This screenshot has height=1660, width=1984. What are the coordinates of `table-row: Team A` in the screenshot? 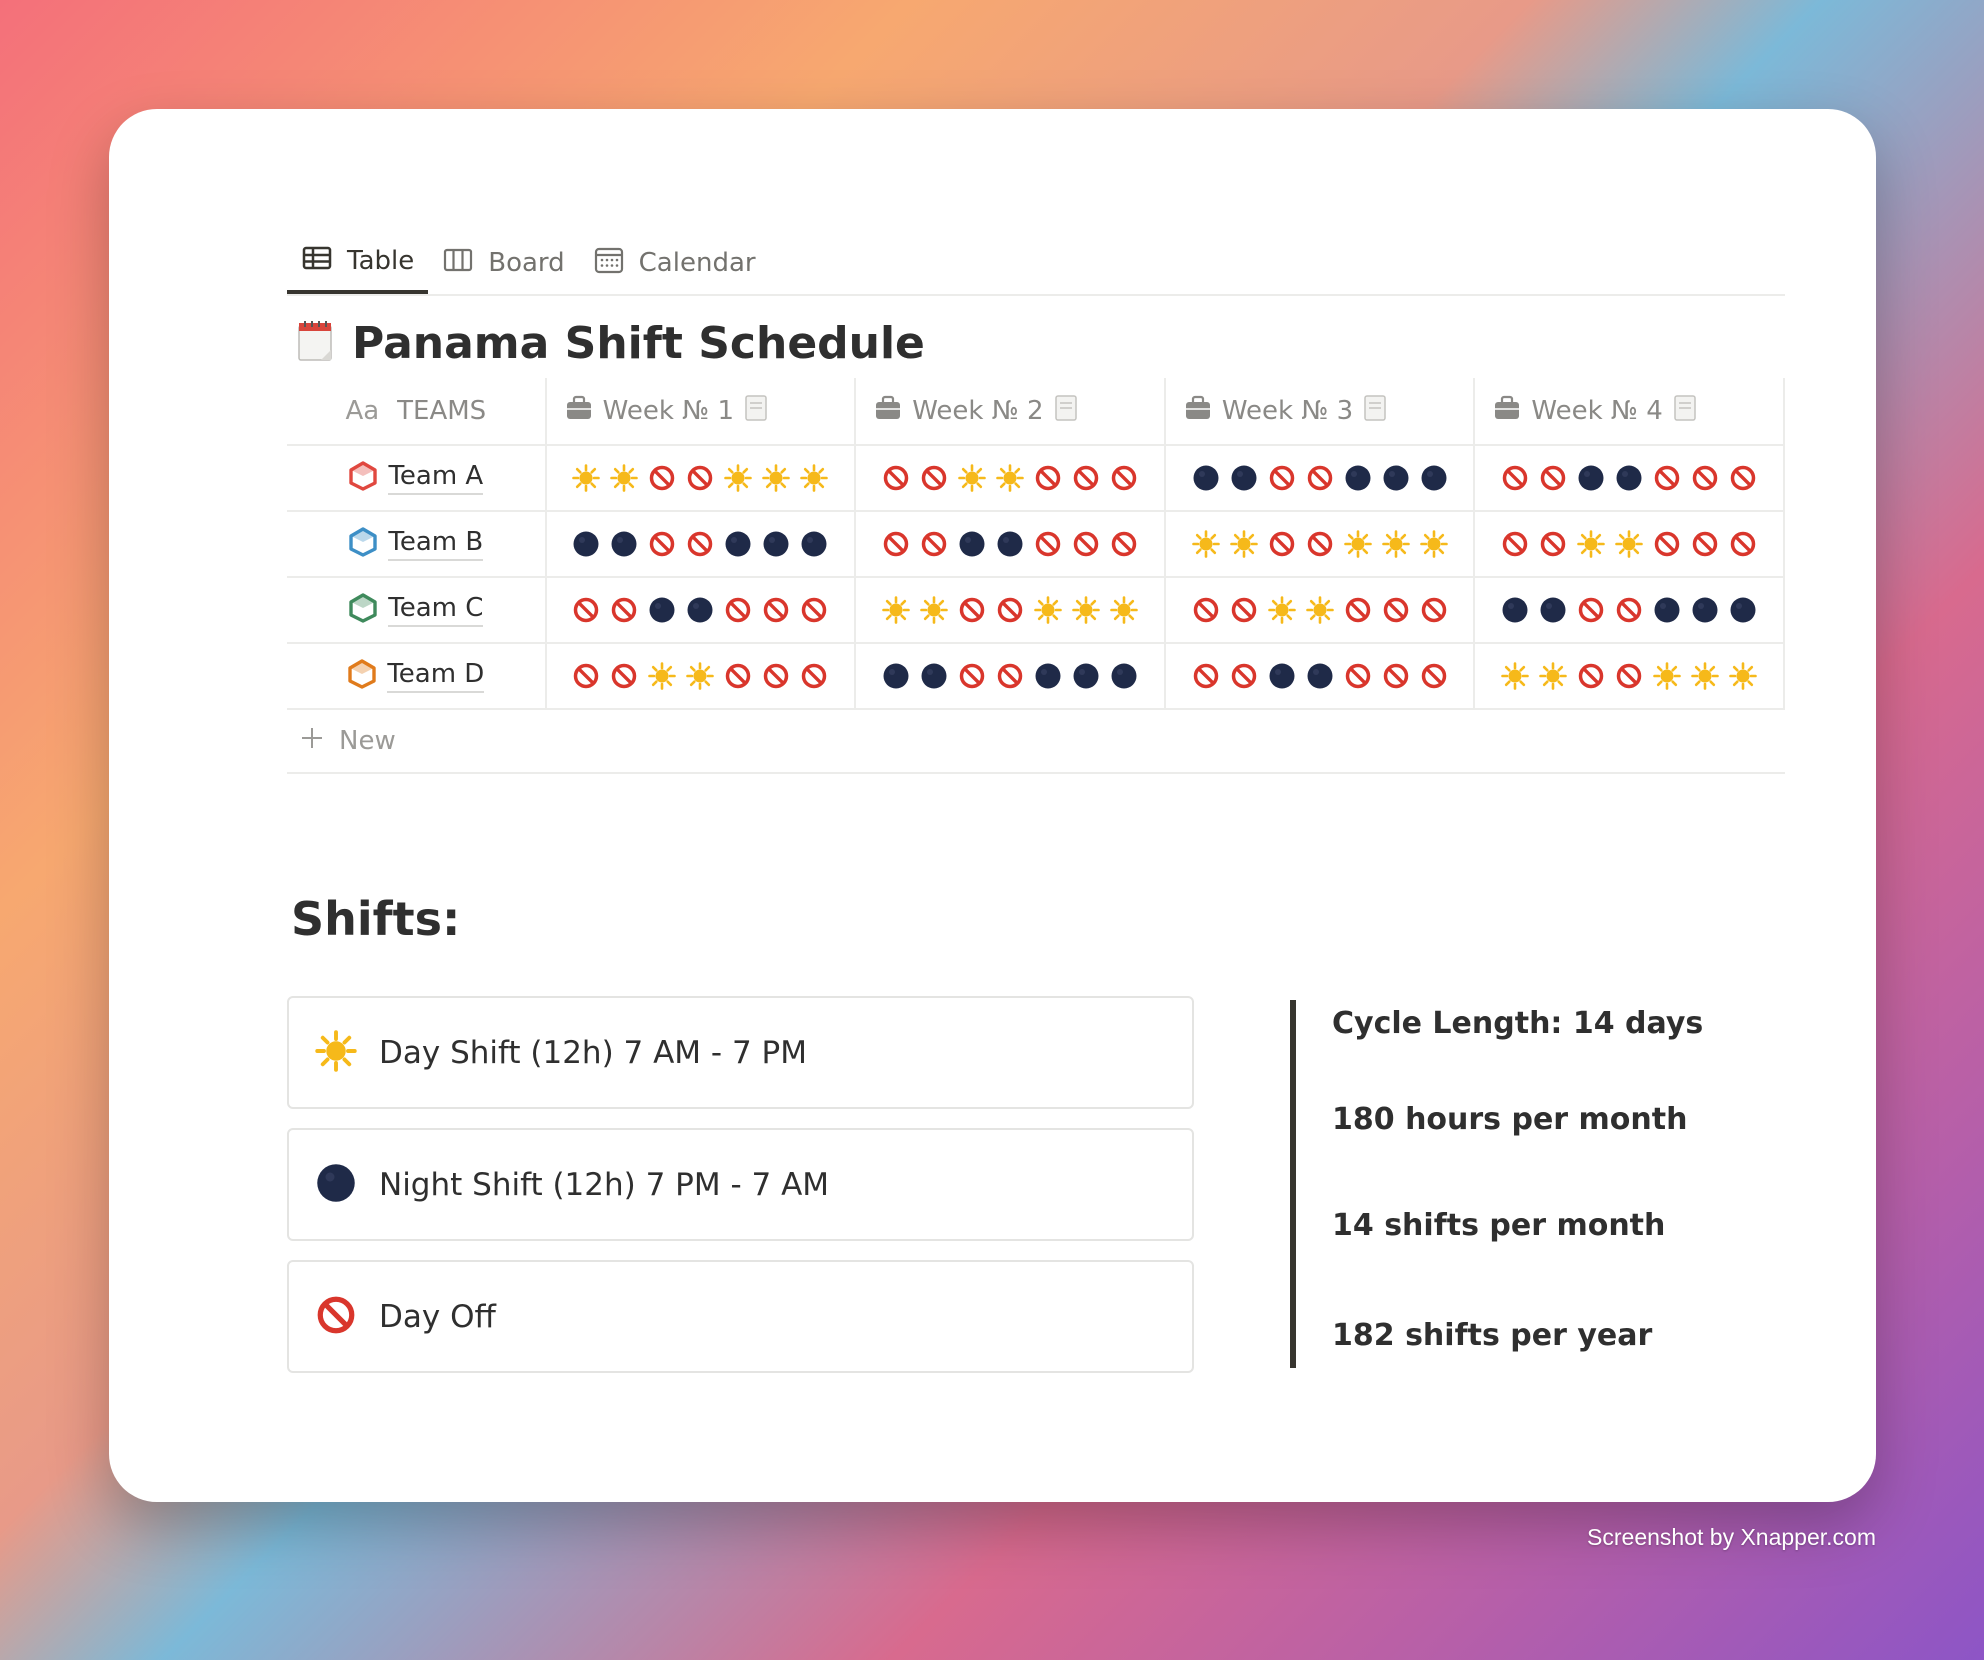 It's located at (1036, 479).